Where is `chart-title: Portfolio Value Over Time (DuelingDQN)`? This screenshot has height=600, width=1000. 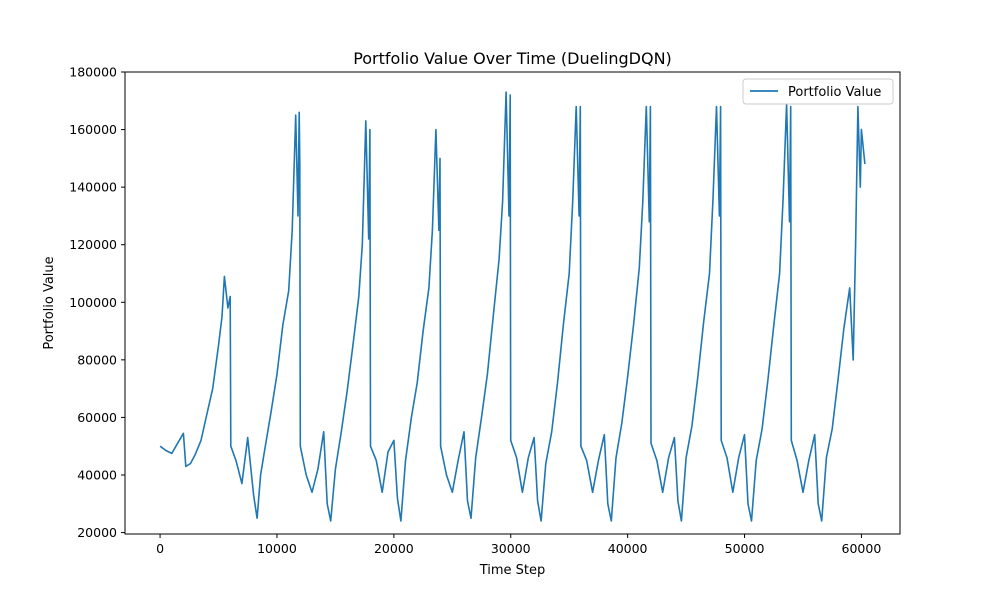 chart-title: Portfolio Value Over Time (DuelingDQN) is located at coordinates (512, 58).